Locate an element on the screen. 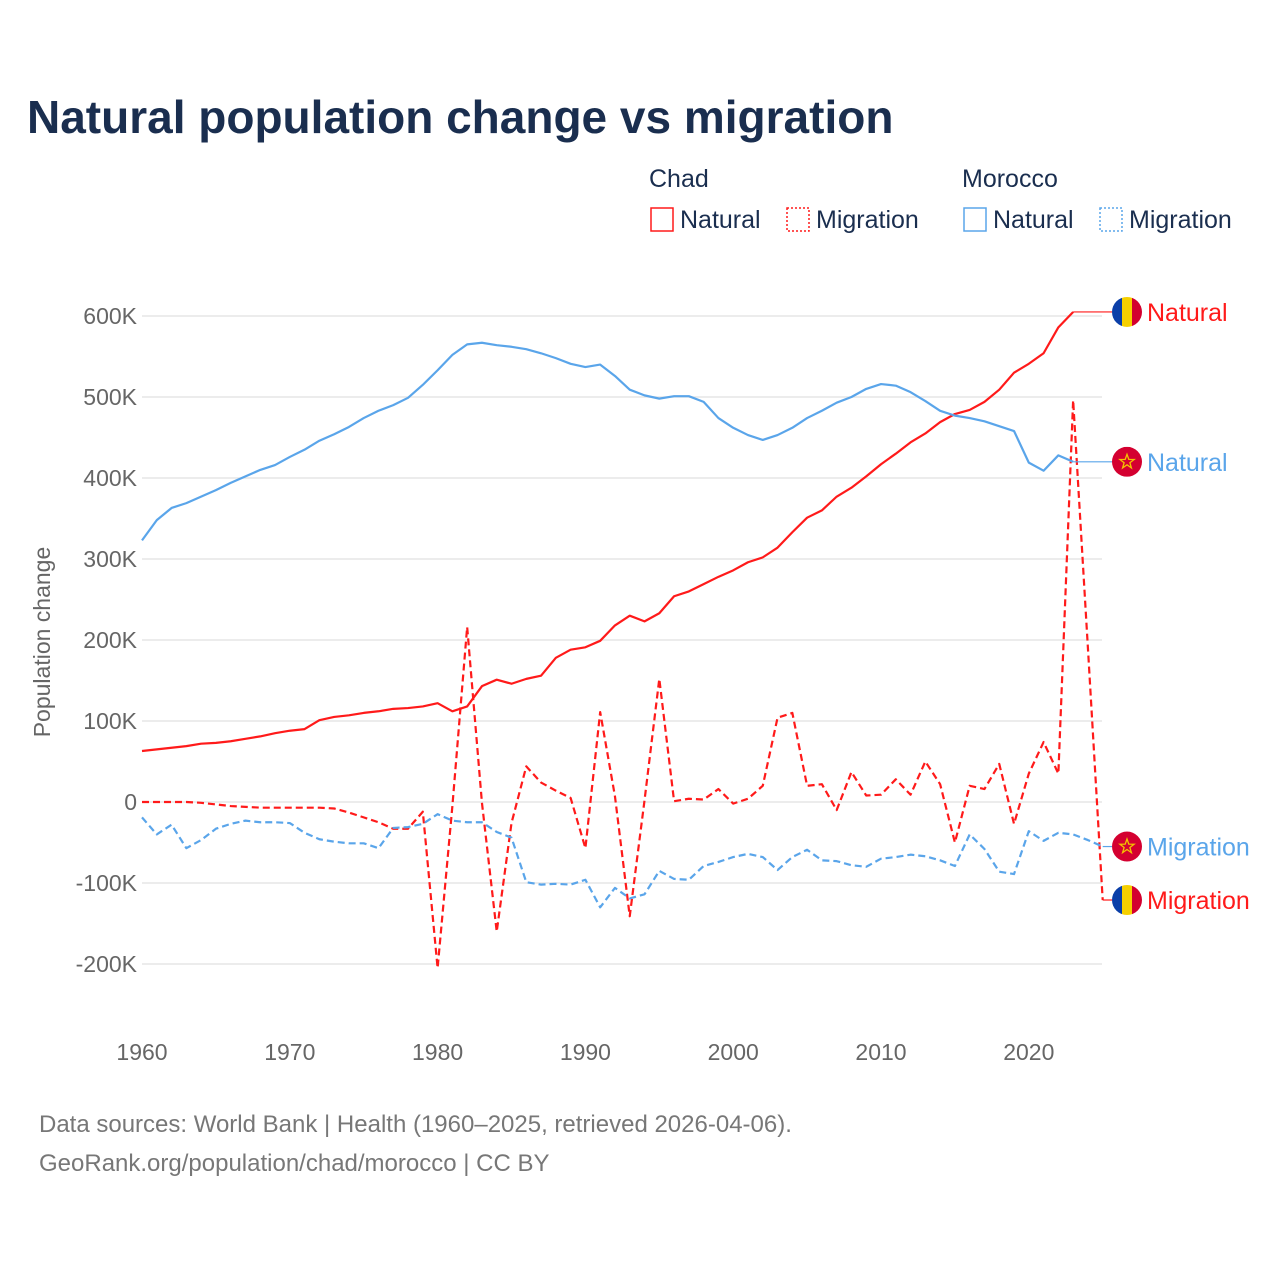 The width and height of the screenshot is (1280, 1280). y-tick-label: 600K is located at coordinates (110, 316).